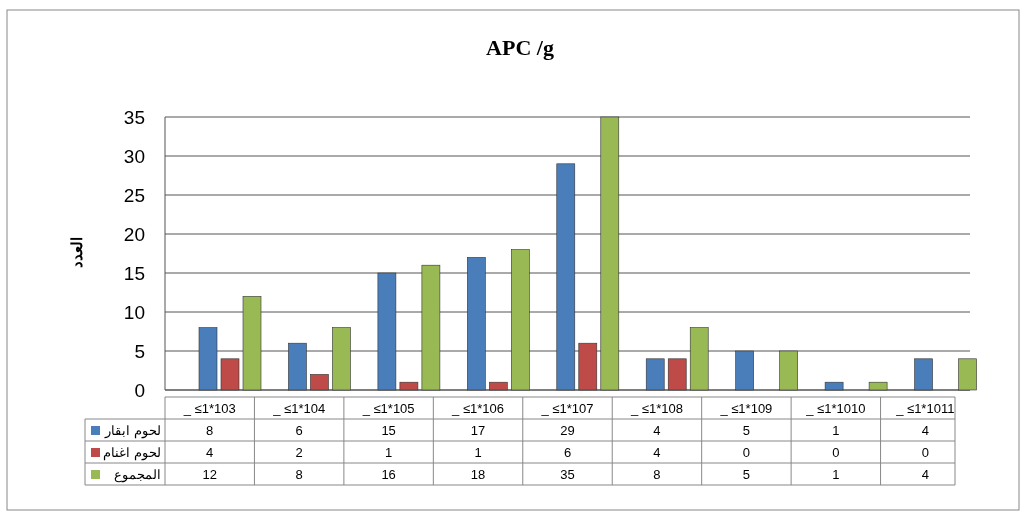  What do you see at coordinates (656, 408) in the screenshot?
I see `x-tick-label: _ ≤1*108` at bounding box center [656, 408].